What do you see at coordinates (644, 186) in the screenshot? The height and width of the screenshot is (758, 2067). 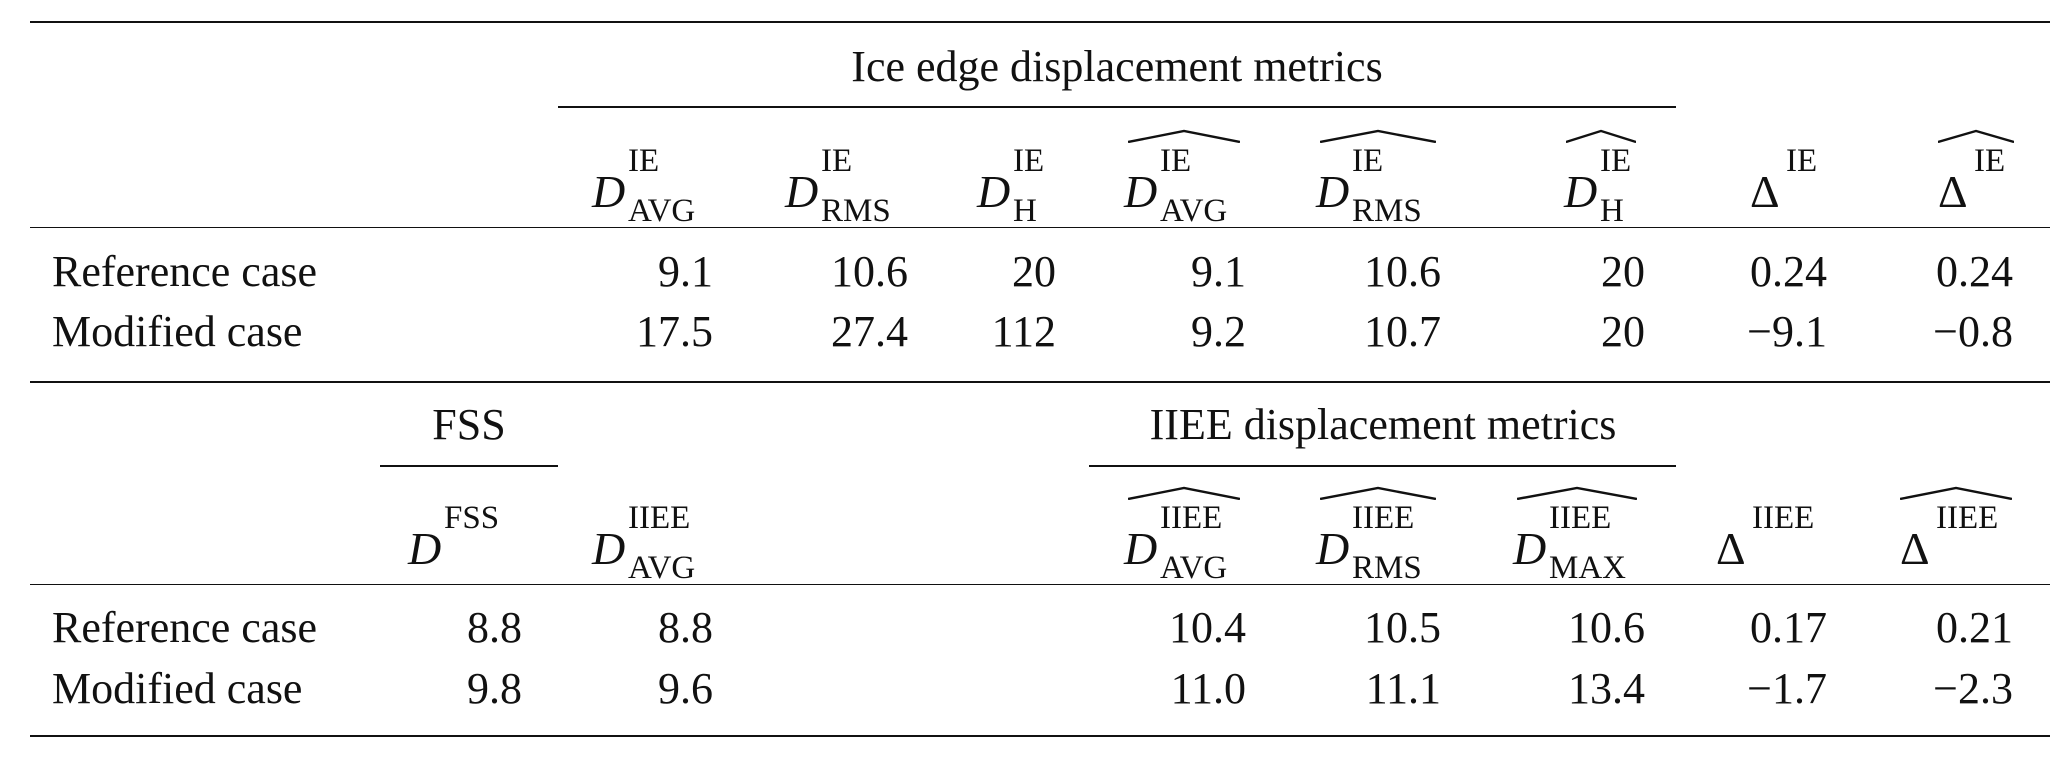 I see `col-header-d-avg-ie: D IE AVG` at bounding box center [644, 186].